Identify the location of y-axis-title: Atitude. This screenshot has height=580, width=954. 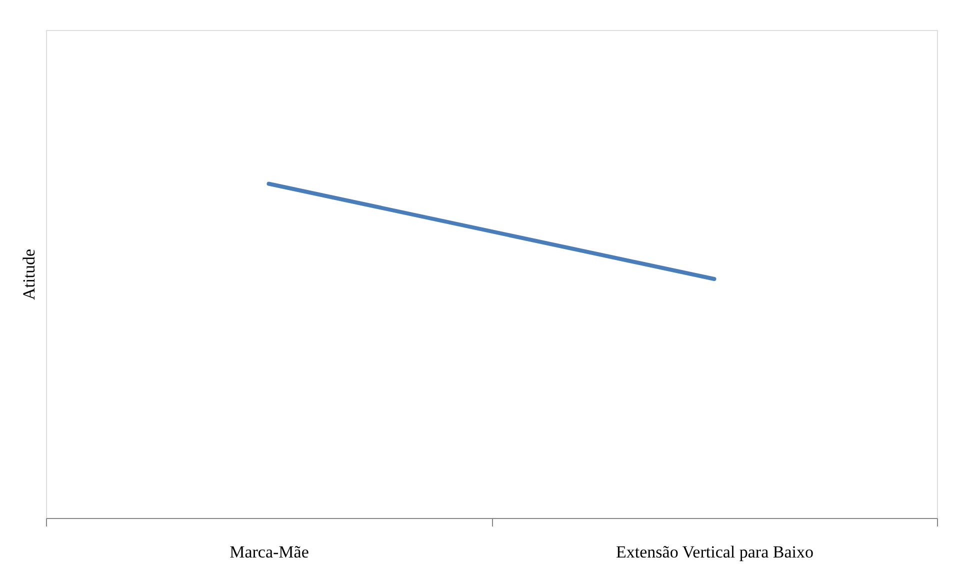
(29, 274).